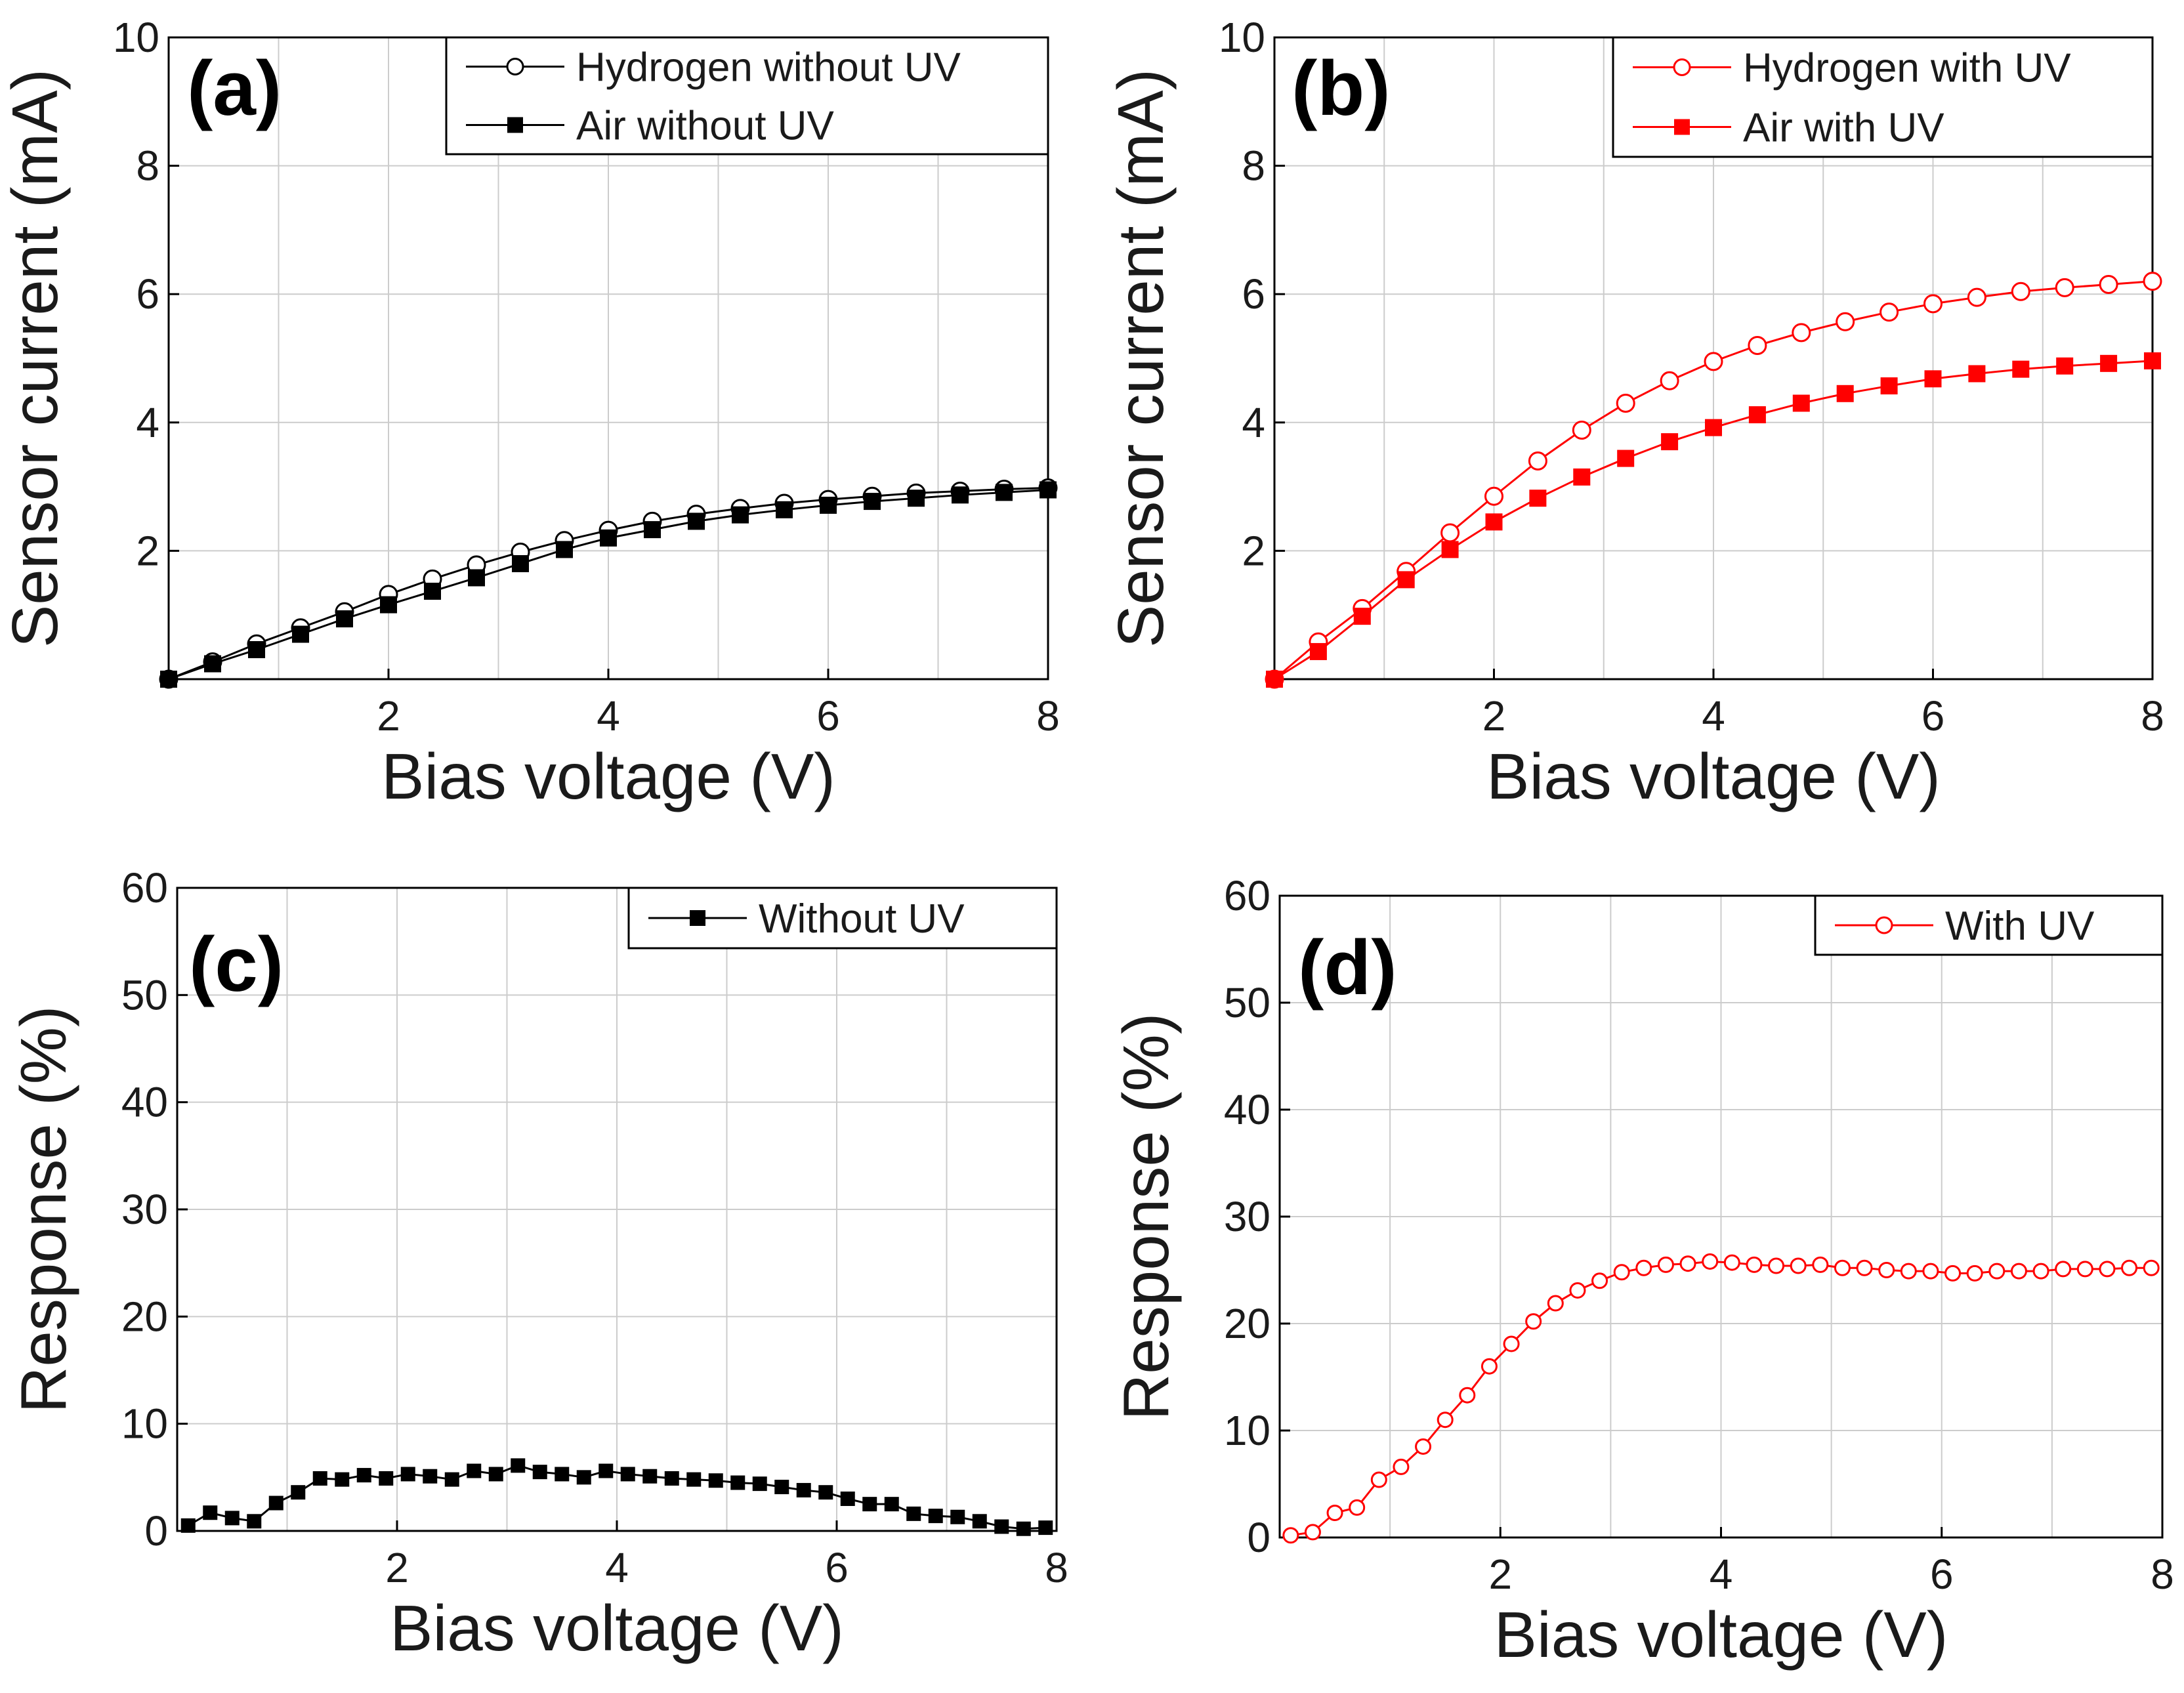 The width and height of the screenshot is (2184, 1693). What do you see at coordinates (1682, 127) in the screenshot?
I see `legend-marker` at bounding box center [1682, 127].